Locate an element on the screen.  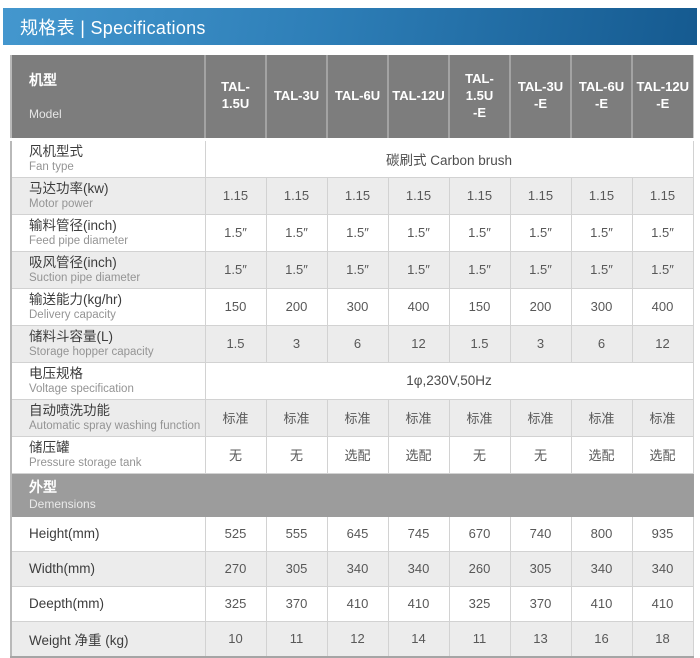
spec-row-label-zh: 储料斗容量(L) is located at coordinates (71, 336).